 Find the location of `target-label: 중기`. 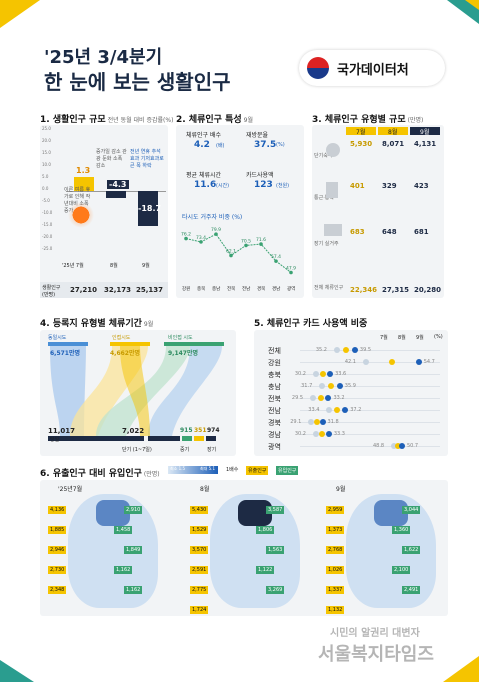

target-label: 중기 is located at coordinates (185, 450).